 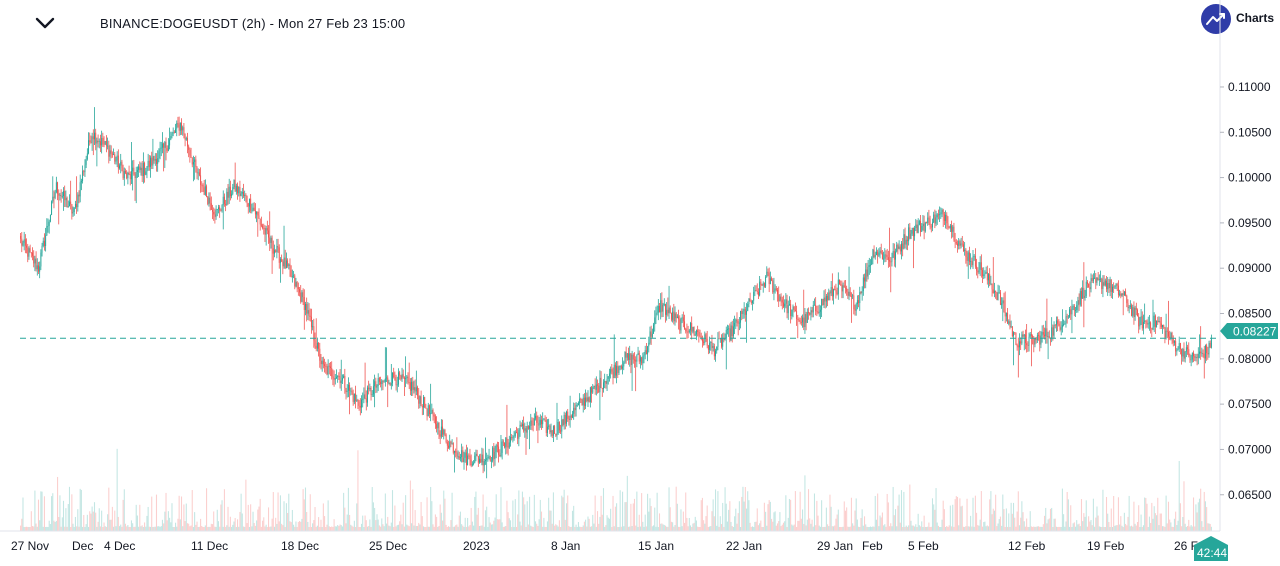 What do you see at coordinates (1250, 178) in the screenshot?
I see `price-tick-label: 0.10000` at bounding box center [1250, 178].